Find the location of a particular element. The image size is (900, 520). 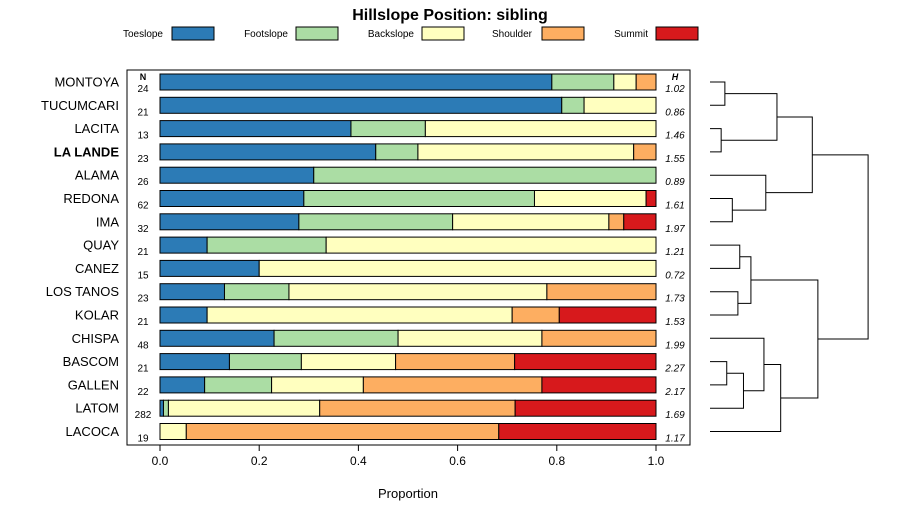

bar-segment-kolar-summit is located at coordinates (607, 315).